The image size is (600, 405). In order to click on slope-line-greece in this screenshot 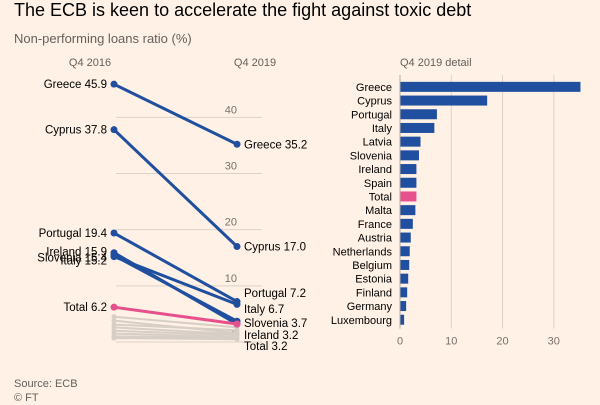, I will do `click(175, 114)`.